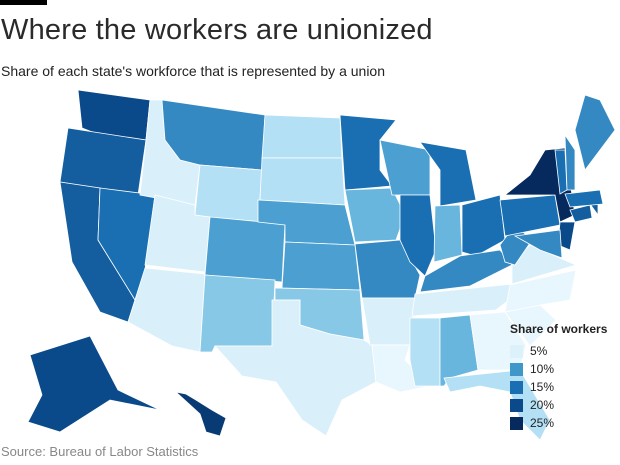 The image size is (620, 465). Describe the element at coordinates (100, 451) in the screenshot. I see `source-note: Source: Bureau of Labor Statistics` at that location.